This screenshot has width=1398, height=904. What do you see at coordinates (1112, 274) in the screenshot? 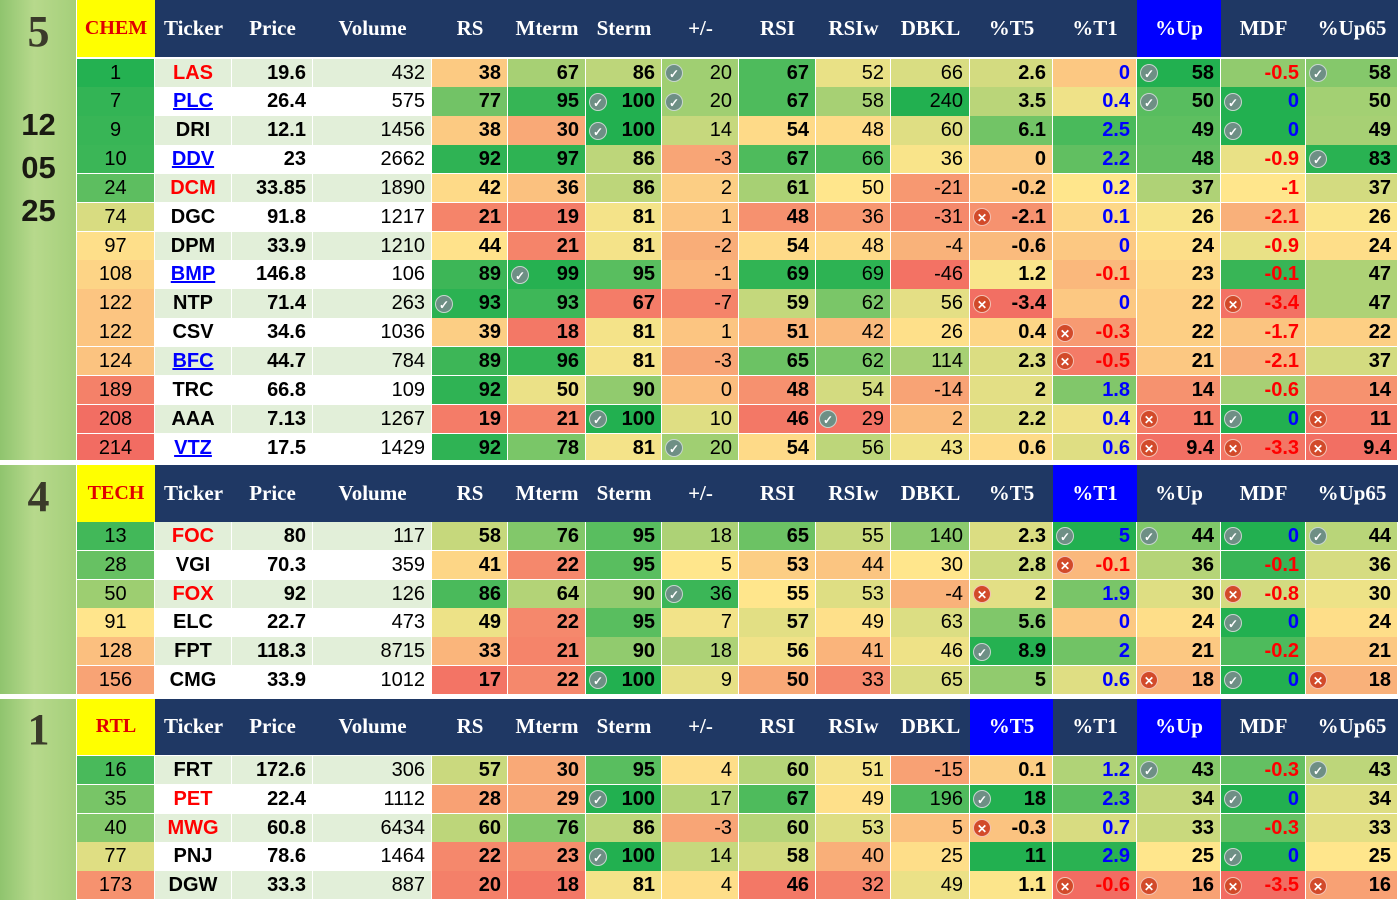
I see `t1-value: -0.1` at bounding box center [1112, 274].